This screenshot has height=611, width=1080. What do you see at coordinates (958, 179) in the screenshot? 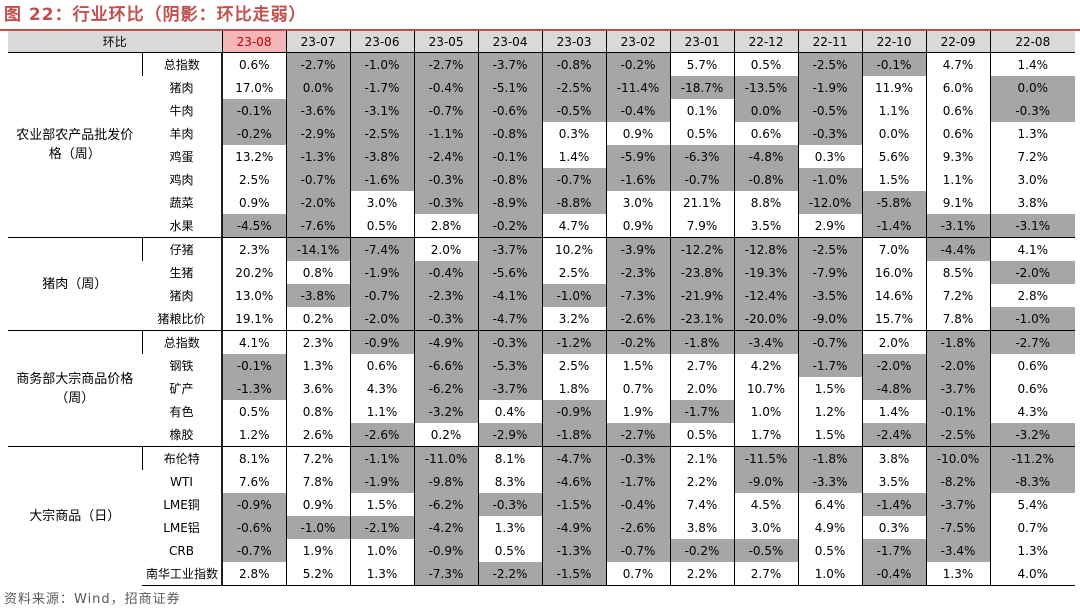
I see `value-cell: 1.1%` at bounding box center [958, 179].